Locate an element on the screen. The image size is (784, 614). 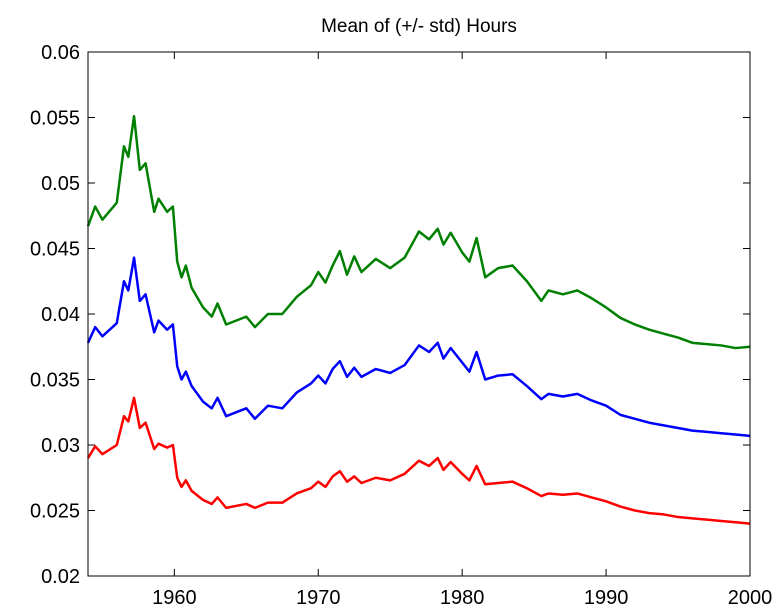
x-tick-label: 1980 is located at coordinates (462, 598).